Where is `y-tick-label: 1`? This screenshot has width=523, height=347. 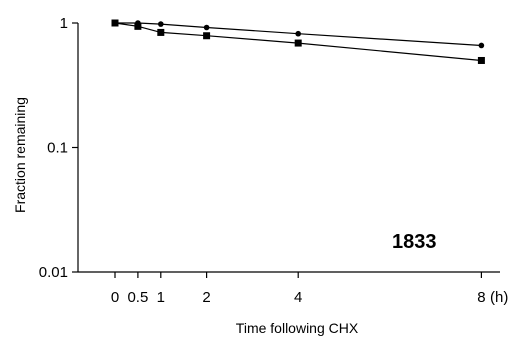
y-tick-label: 1 is located at coordinates (64, 23).